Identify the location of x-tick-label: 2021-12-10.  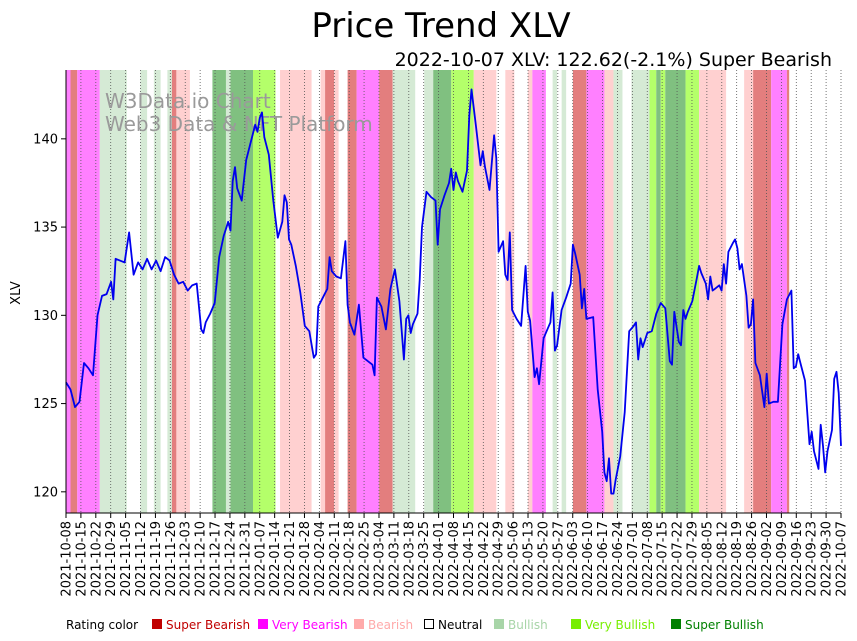
(201, 559).